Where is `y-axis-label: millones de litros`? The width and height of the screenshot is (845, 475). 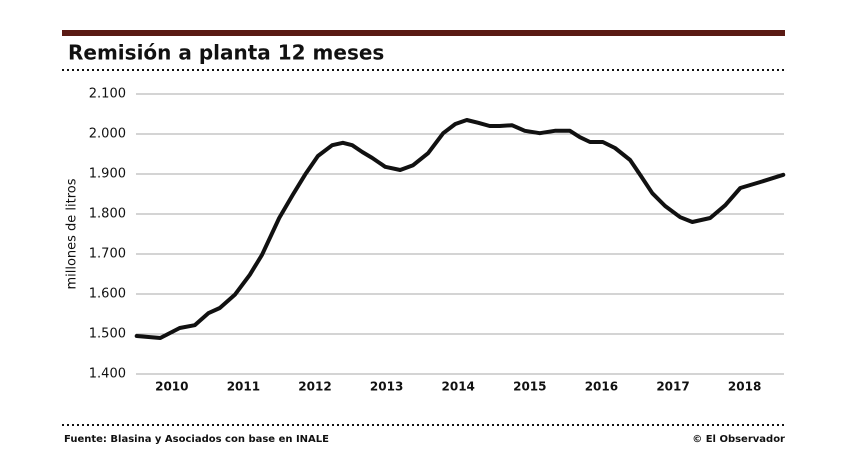
y-axis-label: millones de litros is located at coordinates (72, 233).